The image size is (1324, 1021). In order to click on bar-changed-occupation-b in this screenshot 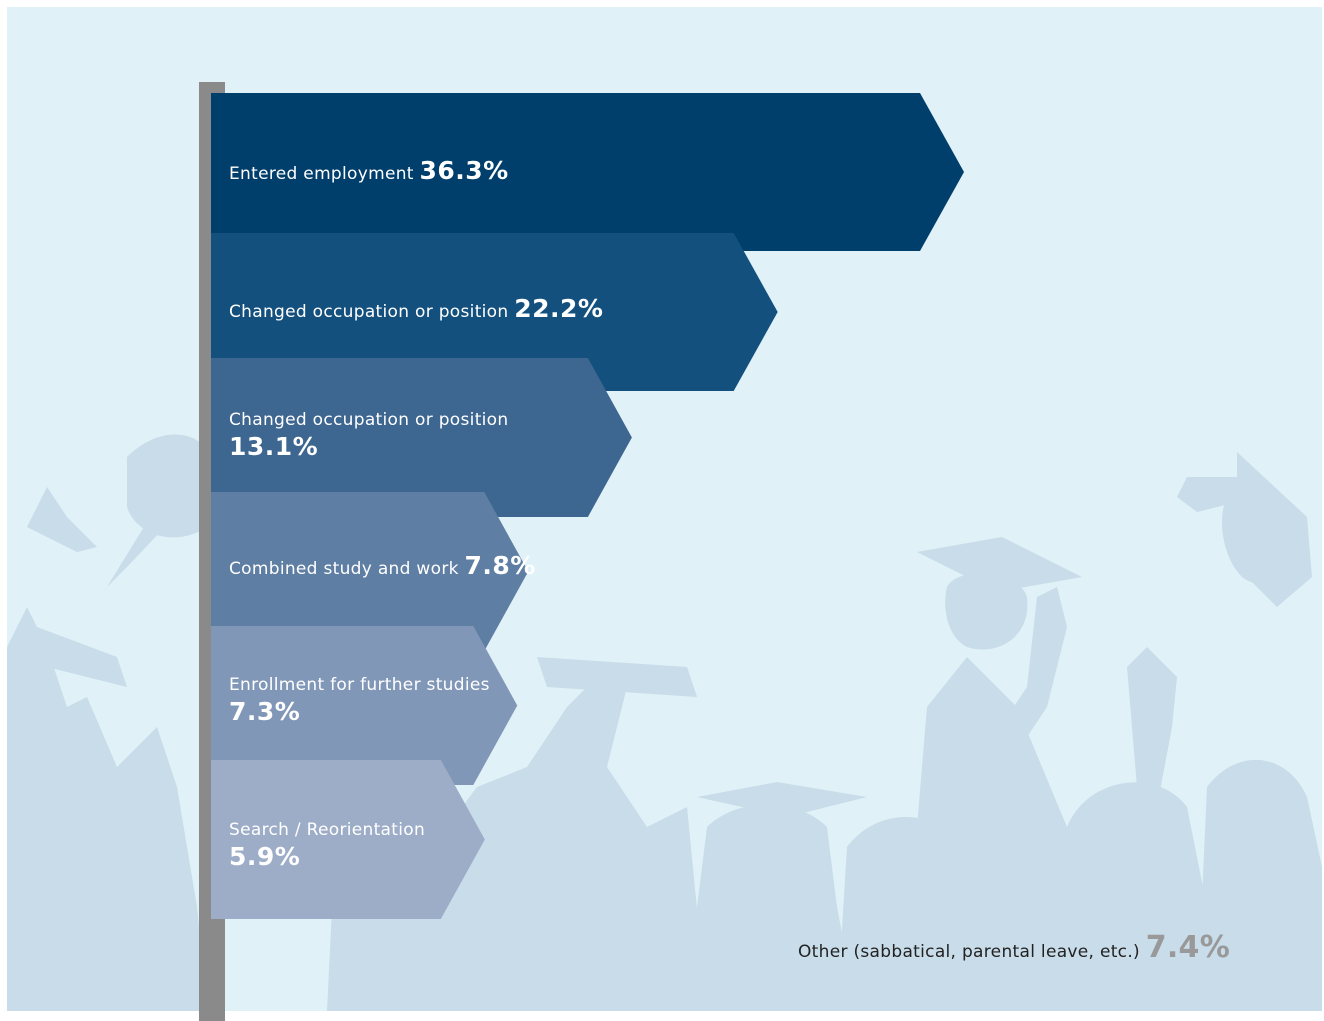, I will do `click(421, 437)`.